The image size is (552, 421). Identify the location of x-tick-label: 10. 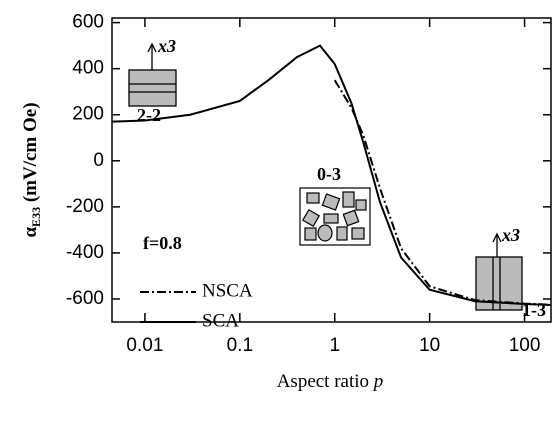
(429, 345).